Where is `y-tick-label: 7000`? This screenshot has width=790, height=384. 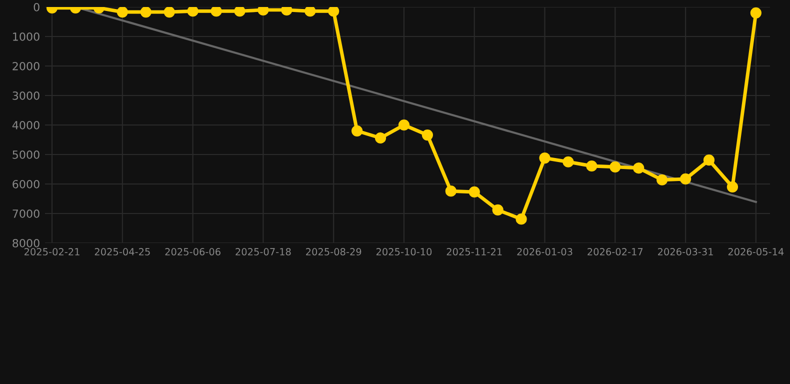
y-tick-label: 7000 is located at coordinates (26, 213).